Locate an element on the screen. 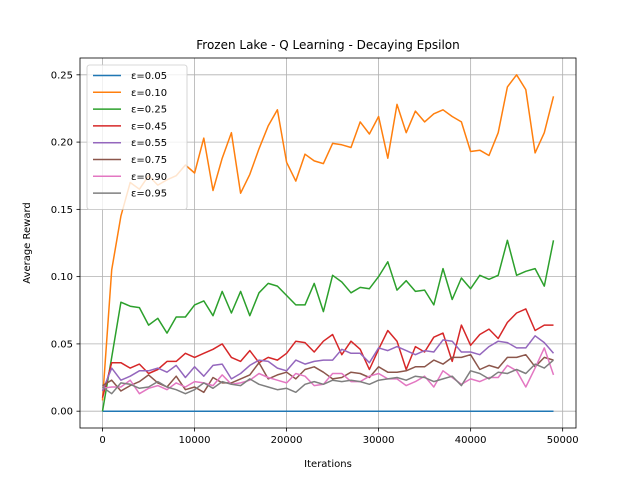 The image size is (640, 480). legend-label: ε=0.45 is located at coordinates (149, 126).